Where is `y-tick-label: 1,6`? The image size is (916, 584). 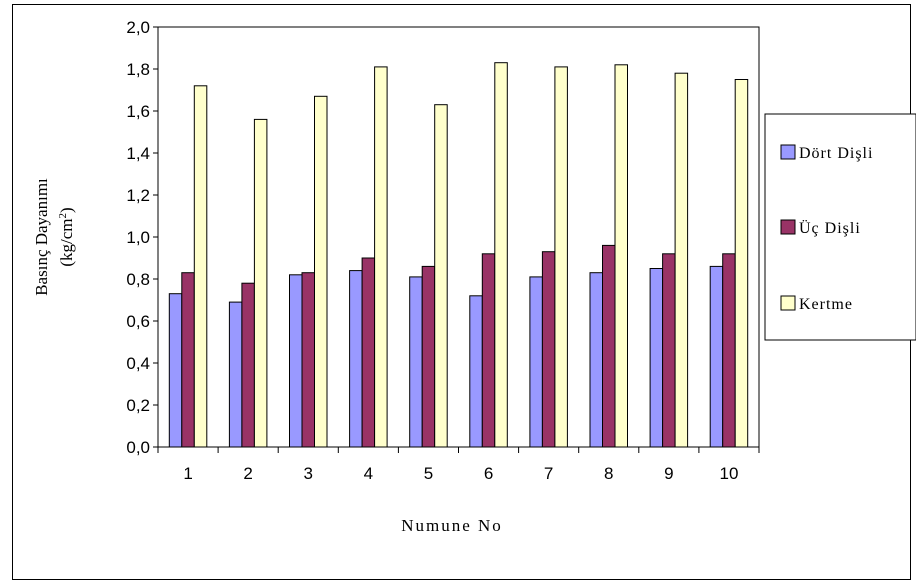
y-tick-label: 1,6 is located at coordinates (138, 111).